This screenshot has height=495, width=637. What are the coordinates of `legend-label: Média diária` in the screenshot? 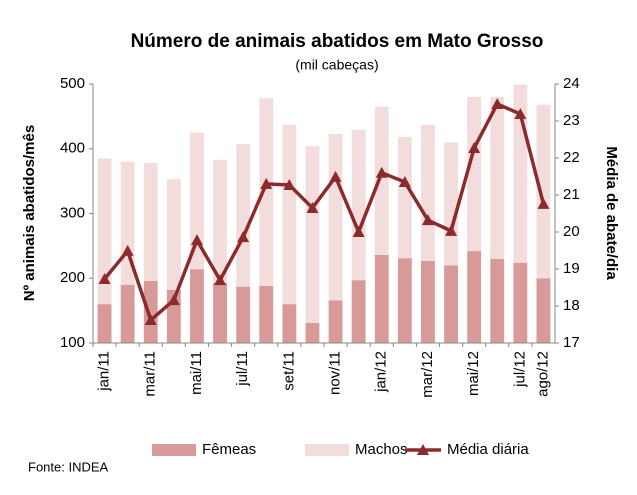 It's located at (488, 449).